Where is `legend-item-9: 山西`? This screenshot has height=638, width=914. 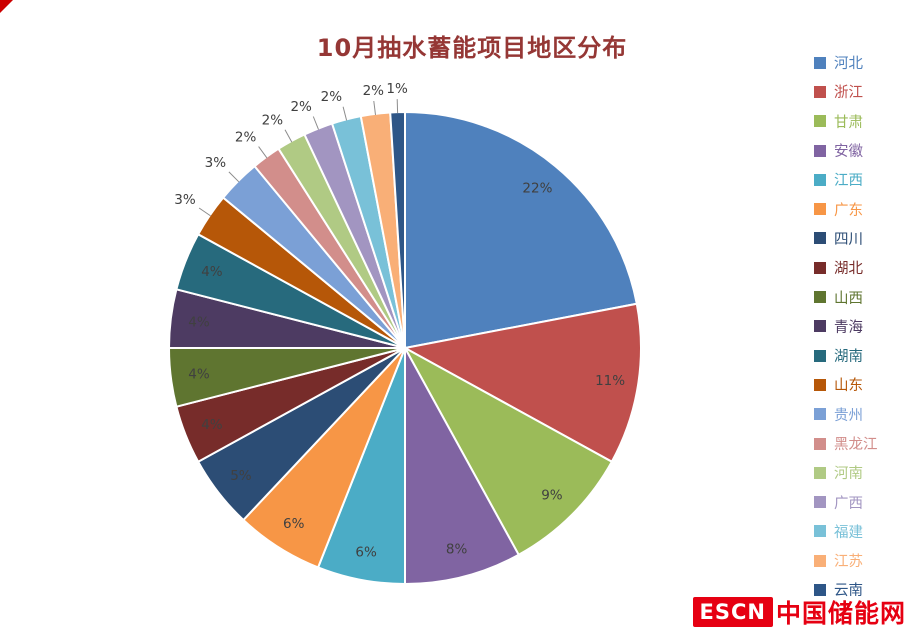
legend-item-9: 山西 is located at coordinates (846, 296).